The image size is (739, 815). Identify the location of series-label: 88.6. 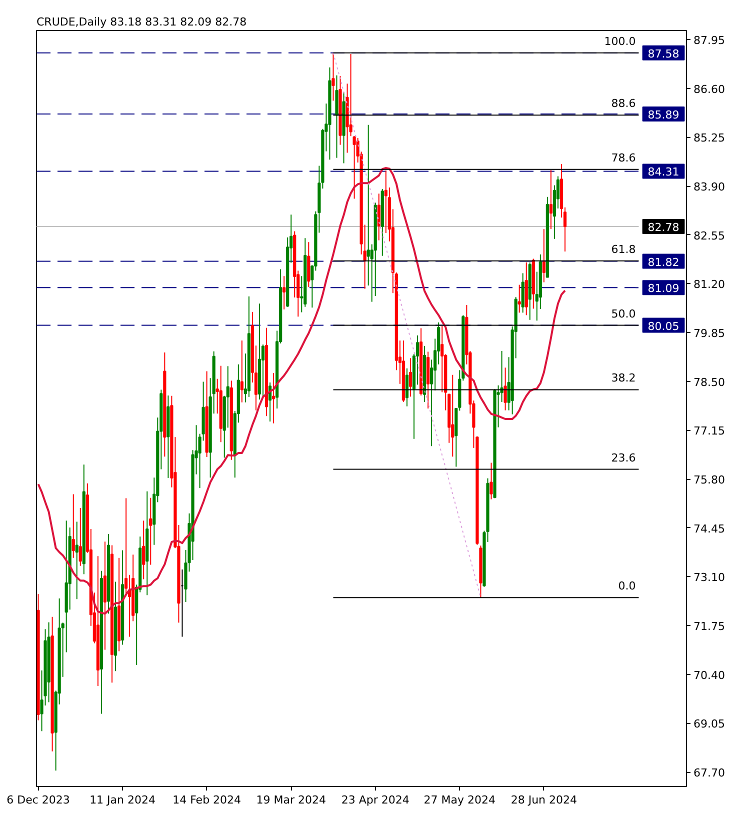
(623, 103).